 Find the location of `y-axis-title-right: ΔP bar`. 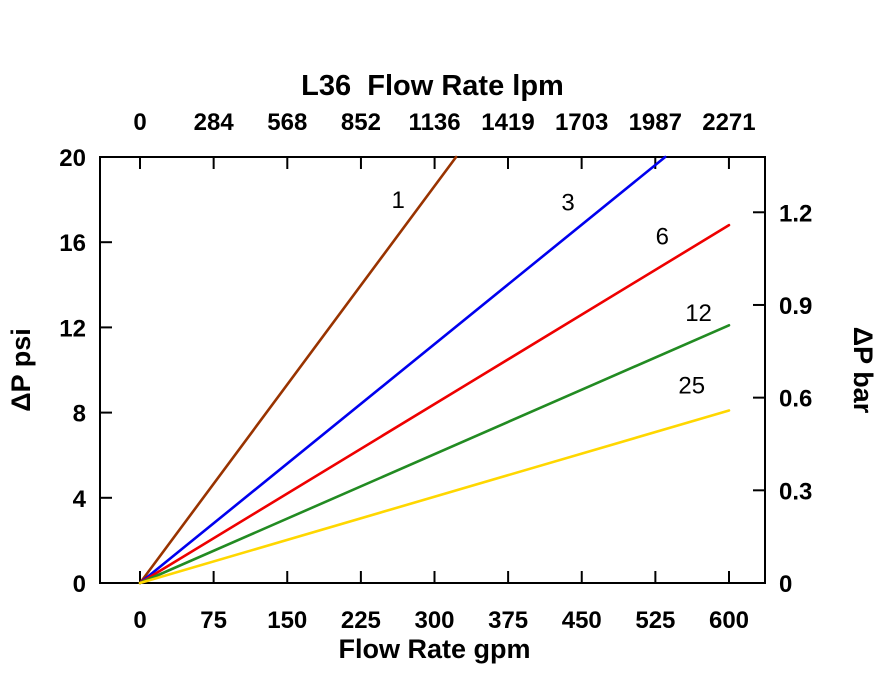

y-axis-title-right: ΔP bar is located at coordinates (863, 370).